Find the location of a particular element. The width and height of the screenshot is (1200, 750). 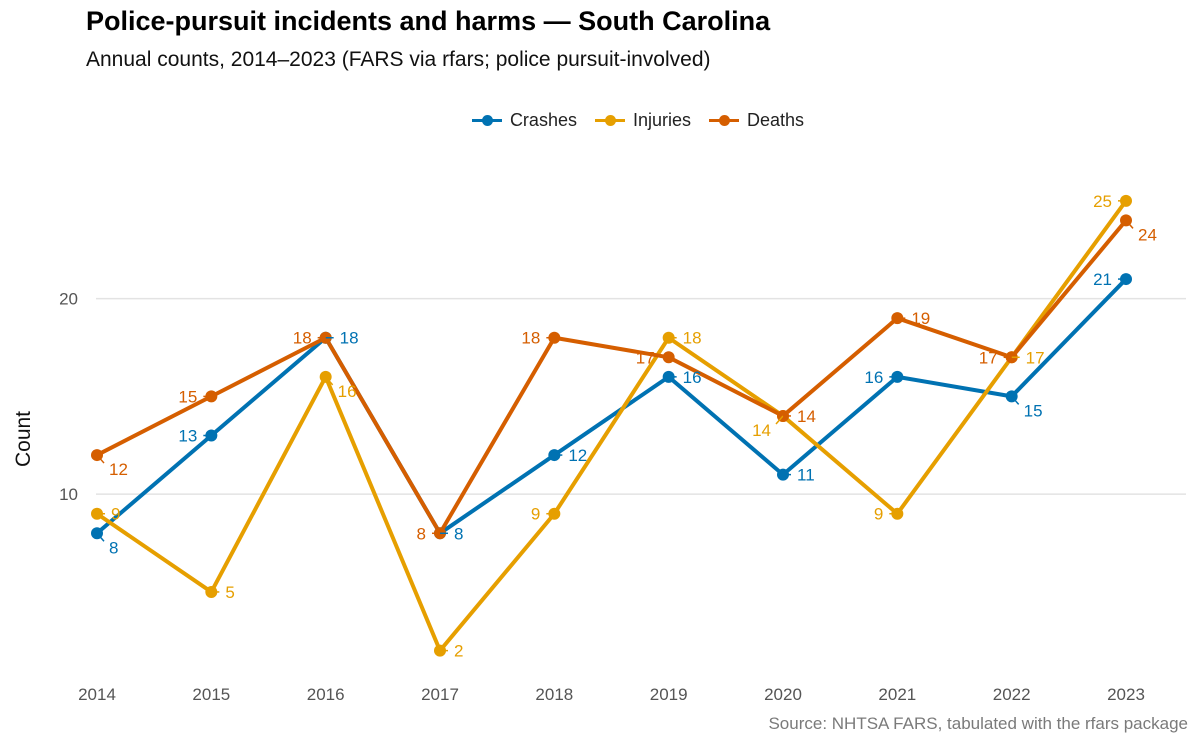

data-label-injuries-2016: 16 is located at coordinates (347, 391).